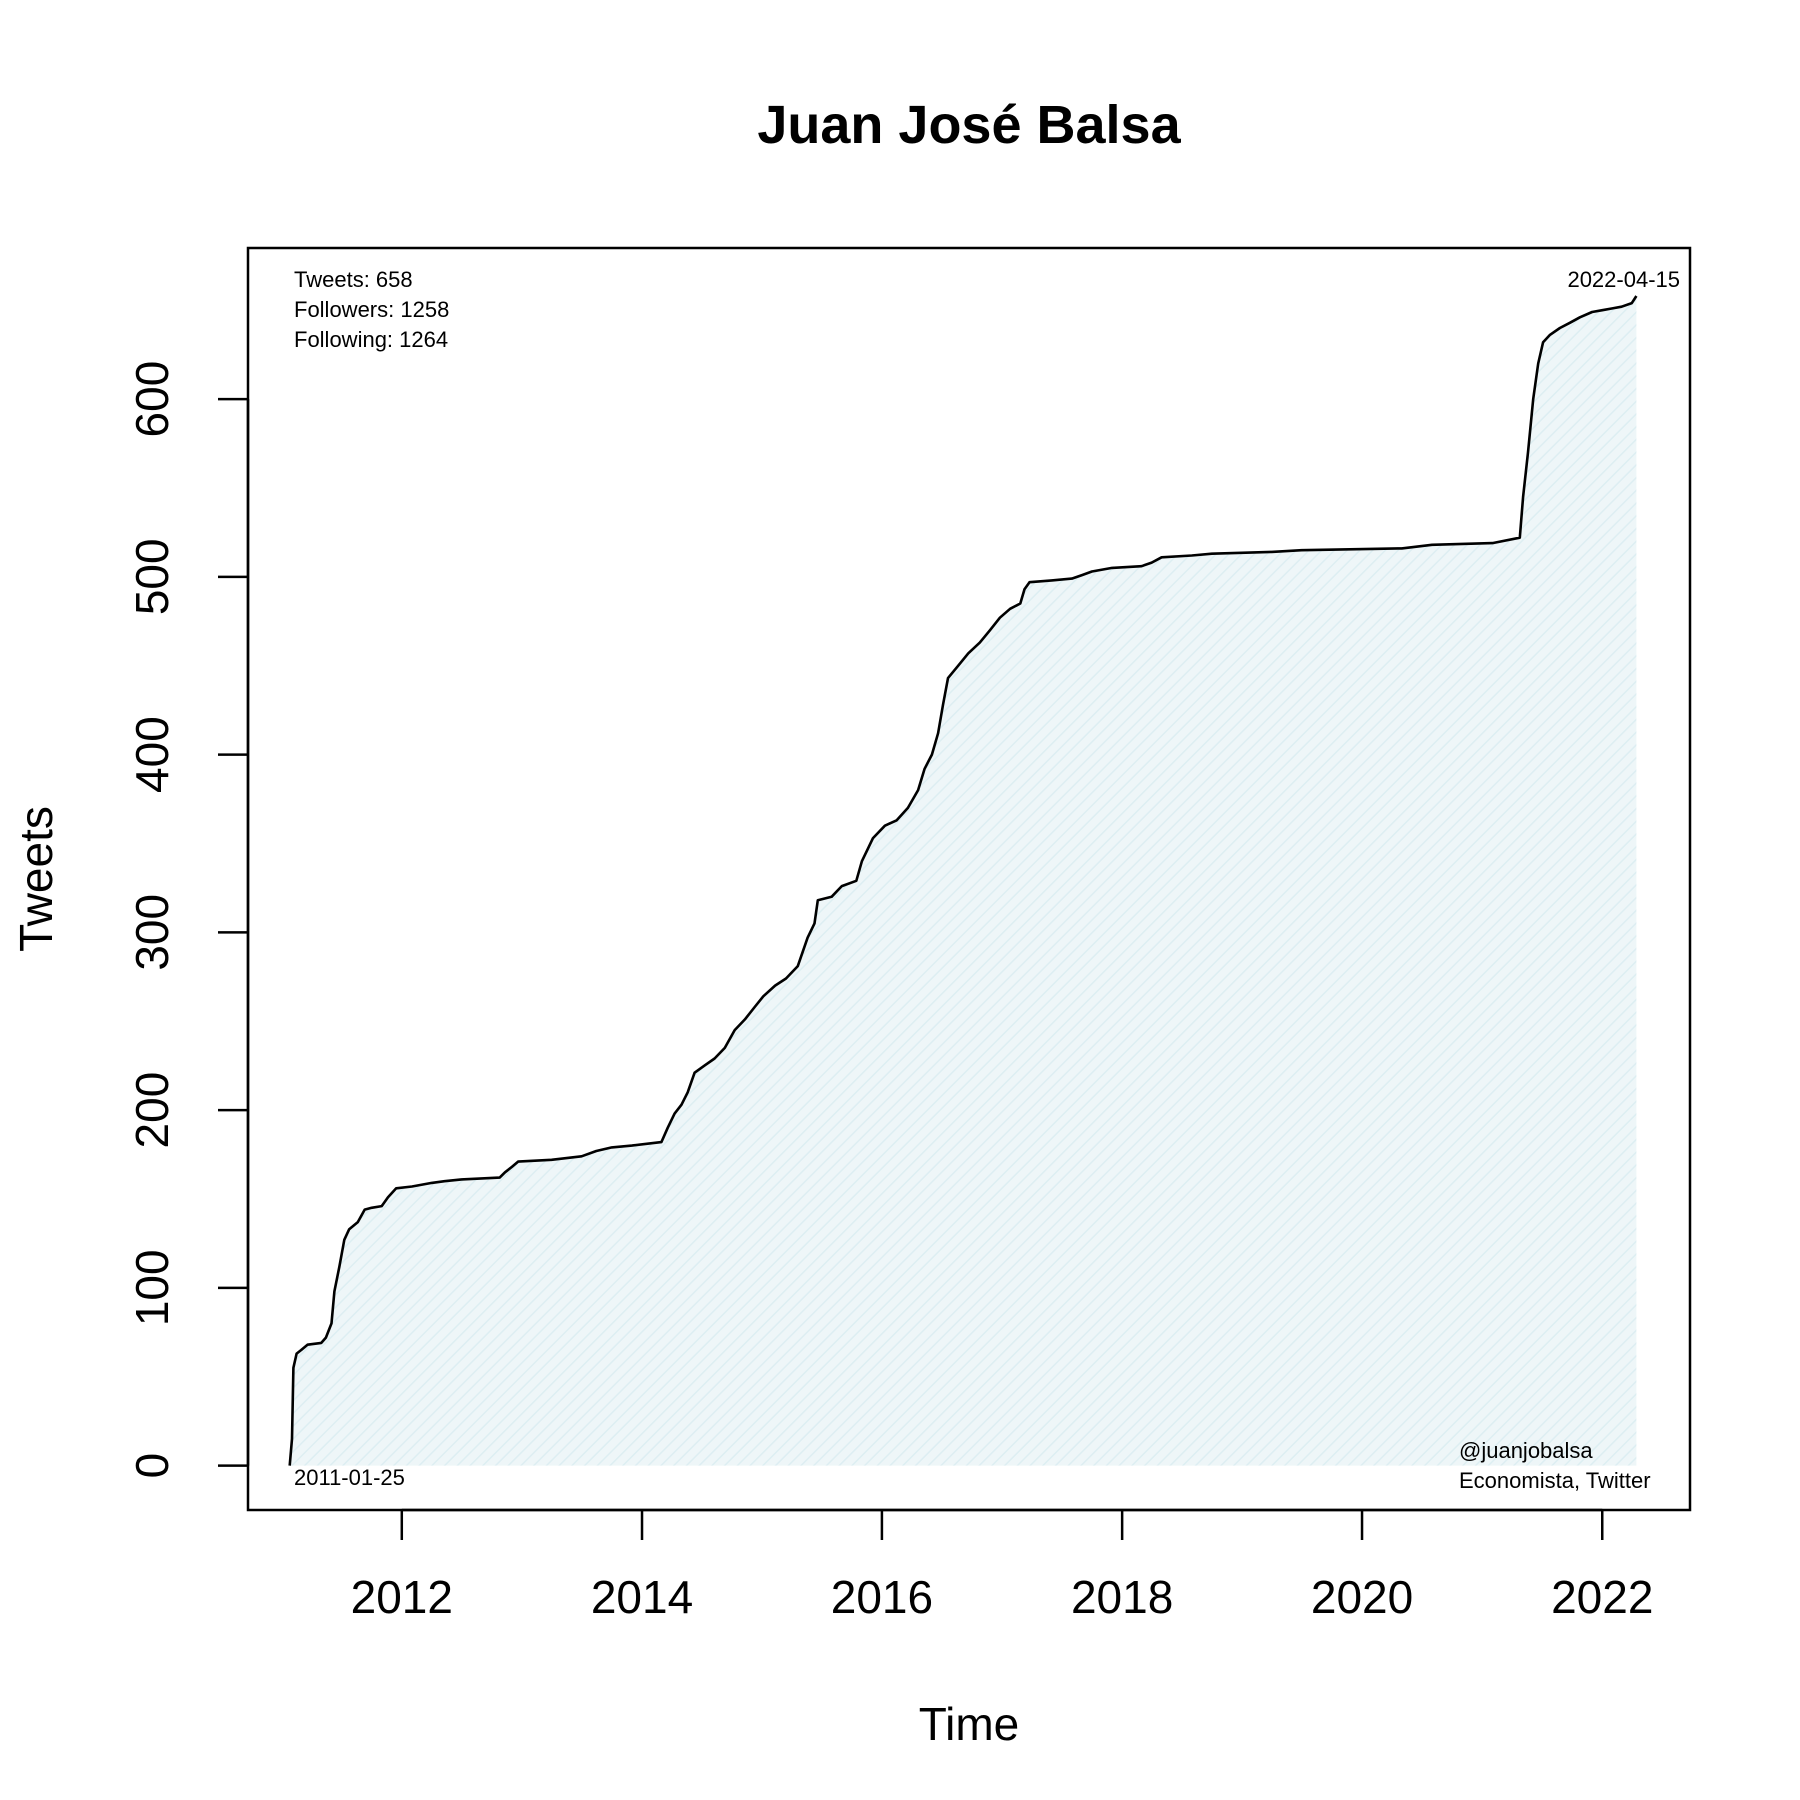 The image size is (1800, 1800). What do you see at coordinates (1002, 1565) in the screenshot?
I see `x-axis: 2012 2014 2016 2018 2020 2022` at bounding box center [1002, 1565].